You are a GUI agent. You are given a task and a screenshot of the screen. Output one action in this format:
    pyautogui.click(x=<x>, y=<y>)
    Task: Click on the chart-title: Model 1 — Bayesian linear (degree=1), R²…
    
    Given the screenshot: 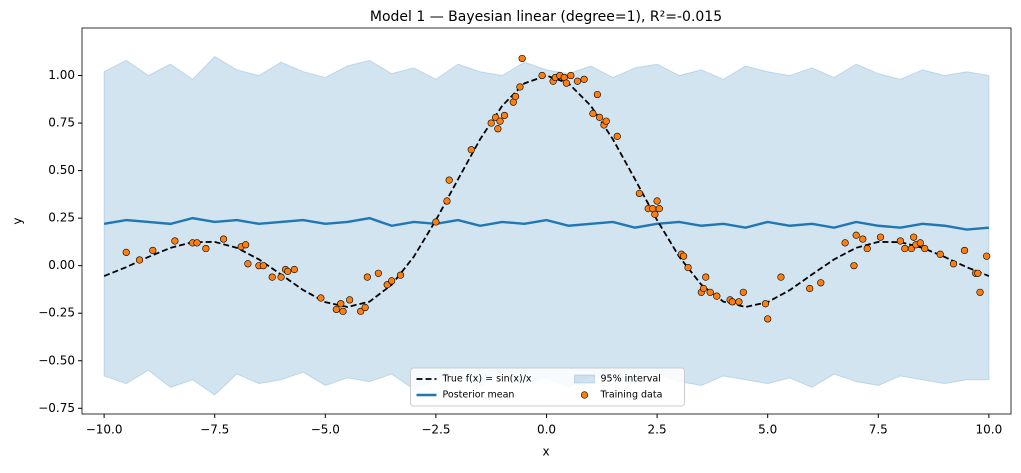 What is the action you would take?
    pyautogui.click(x=546, y=17)
    